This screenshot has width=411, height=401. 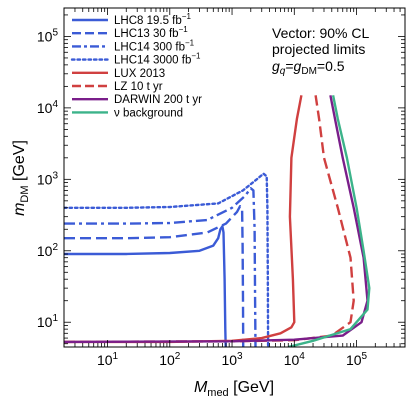 What do you see at coordinates (25, 193) in the screenshot?
I see `y-label-sub: DM` at bounding box center [25, 193].